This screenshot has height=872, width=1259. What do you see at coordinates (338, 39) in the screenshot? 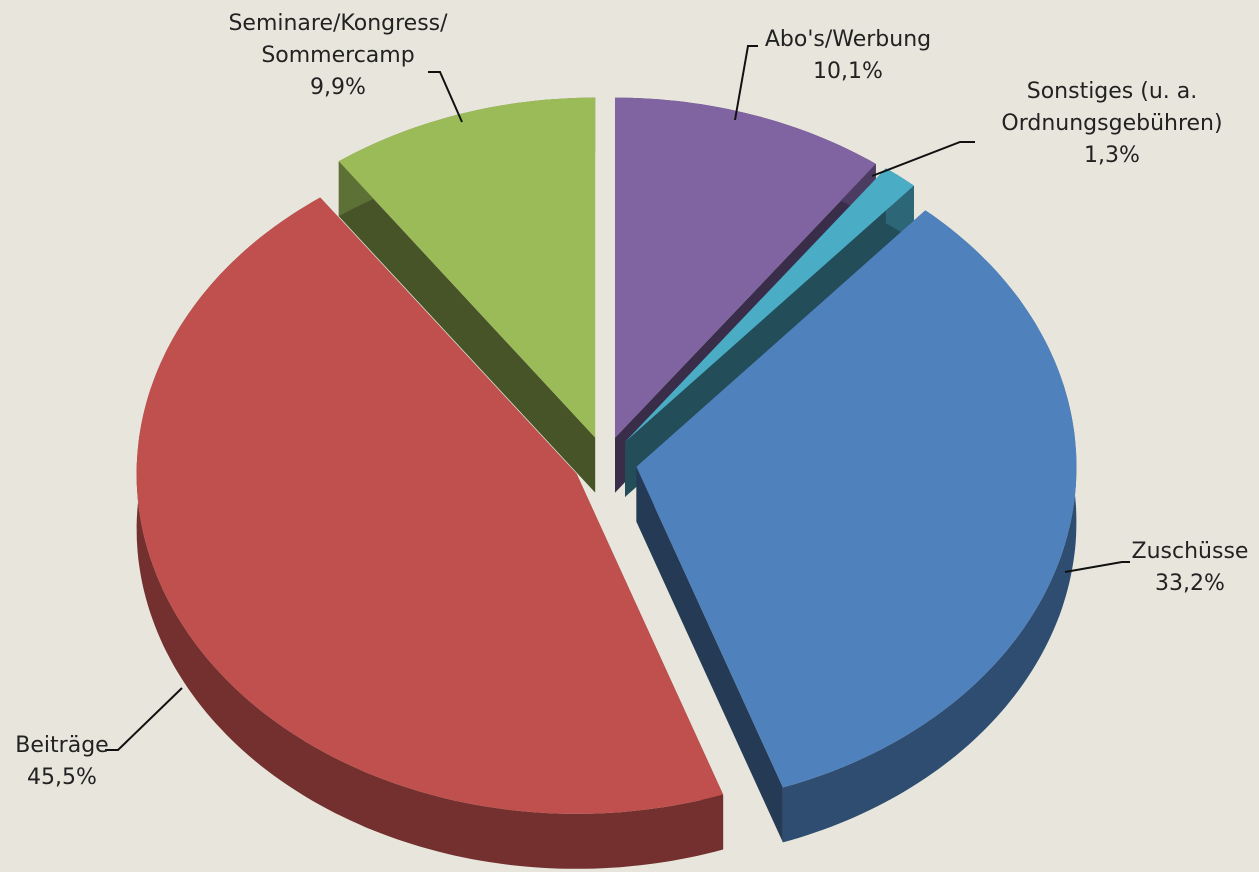
I see `category-label: Seminare/Kongress/ Sommercamp` at bounding box center [338, 39].